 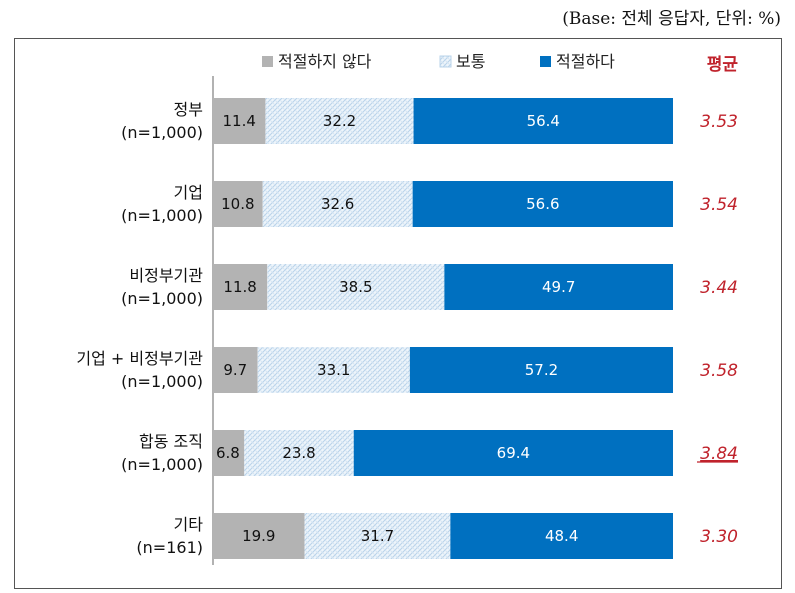 What do you see at coordinates (188, 109) in the screenshot?
I see `category-label: 정부` at bounding box center [188, 109].